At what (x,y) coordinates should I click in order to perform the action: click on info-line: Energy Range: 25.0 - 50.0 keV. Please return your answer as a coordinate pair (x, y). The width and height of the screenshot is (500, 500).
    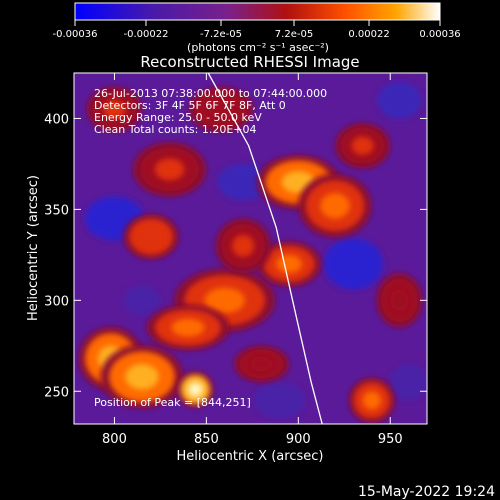
    Looking at the image, I should click on (178, 117).